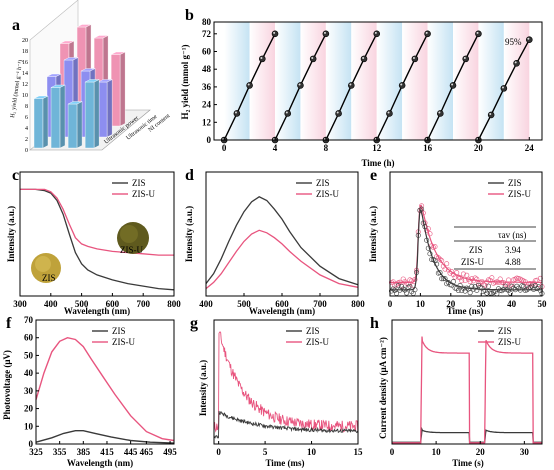 This screenshot has height=470, width=554. What do you see at coordinates (79, 86) in the screenshot?
I see `panel-a-bars` at bounding box center [79, 86].